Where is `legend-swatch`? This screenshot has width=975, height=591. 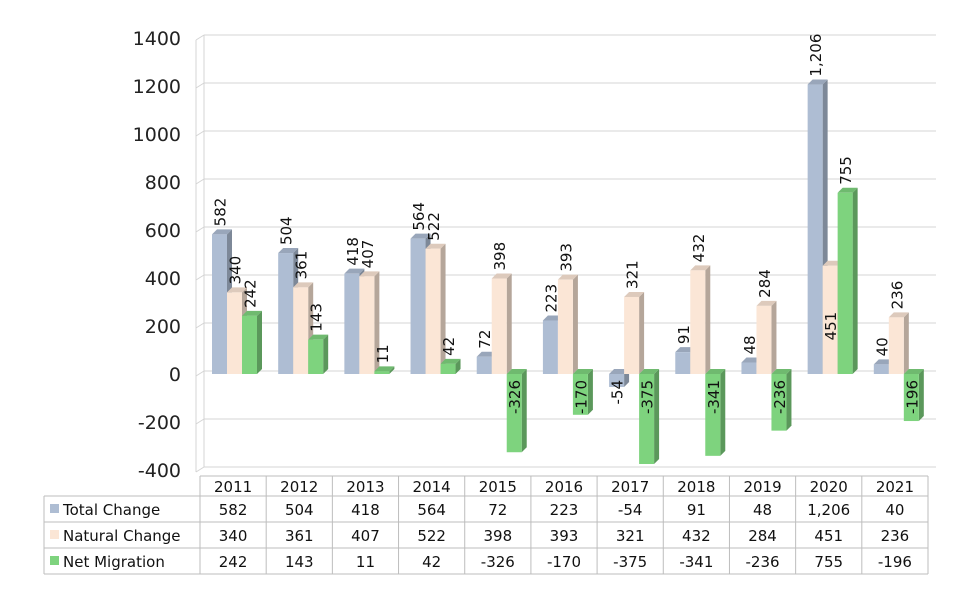 legend-swatch is located at coordinates (54, 508).